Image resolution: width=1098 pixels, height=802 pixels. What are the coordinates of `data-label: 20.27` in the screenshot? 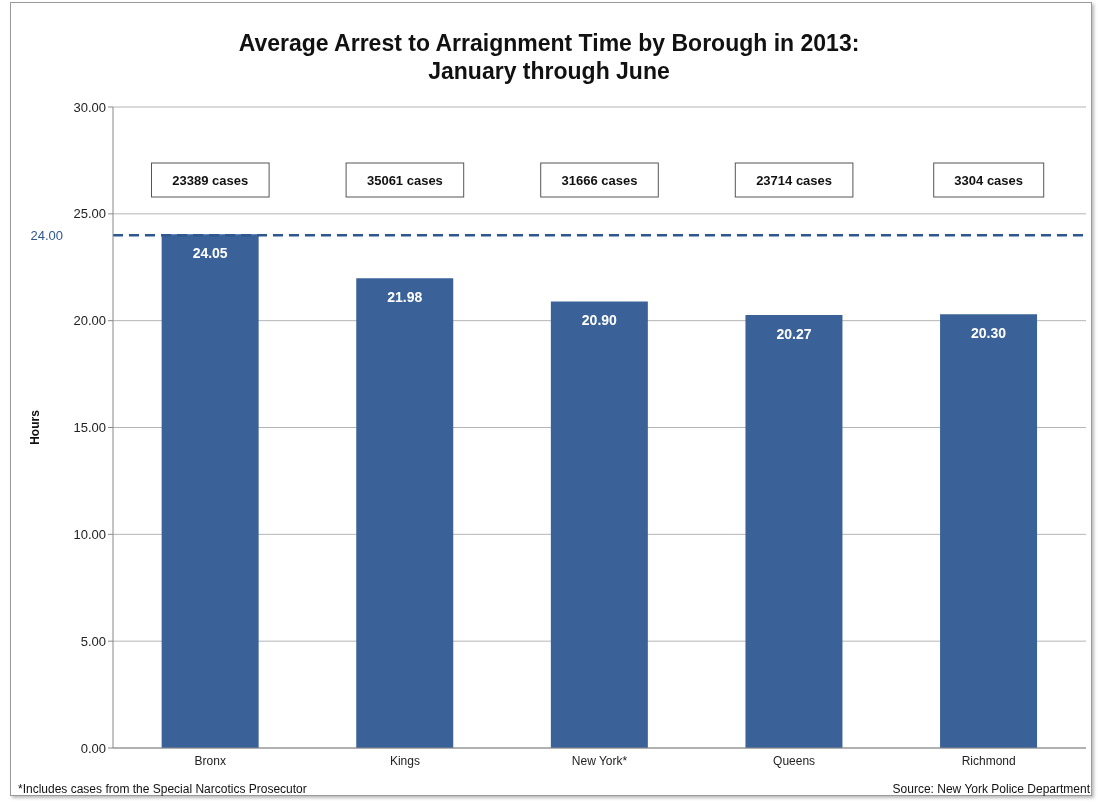 It's located at (794, 333).